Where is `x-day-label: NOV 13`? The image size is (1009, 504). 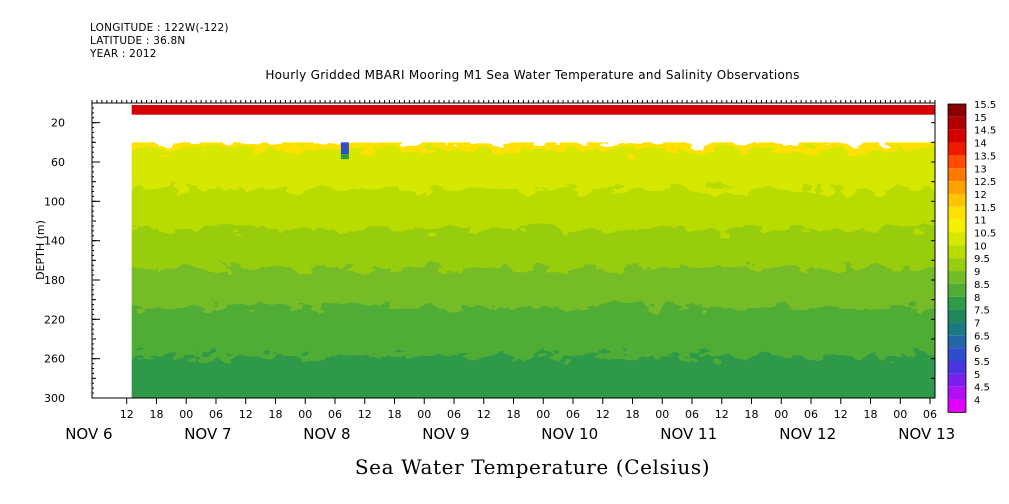
x-day-label: NOV 13 is located at coordinates (926, 434).